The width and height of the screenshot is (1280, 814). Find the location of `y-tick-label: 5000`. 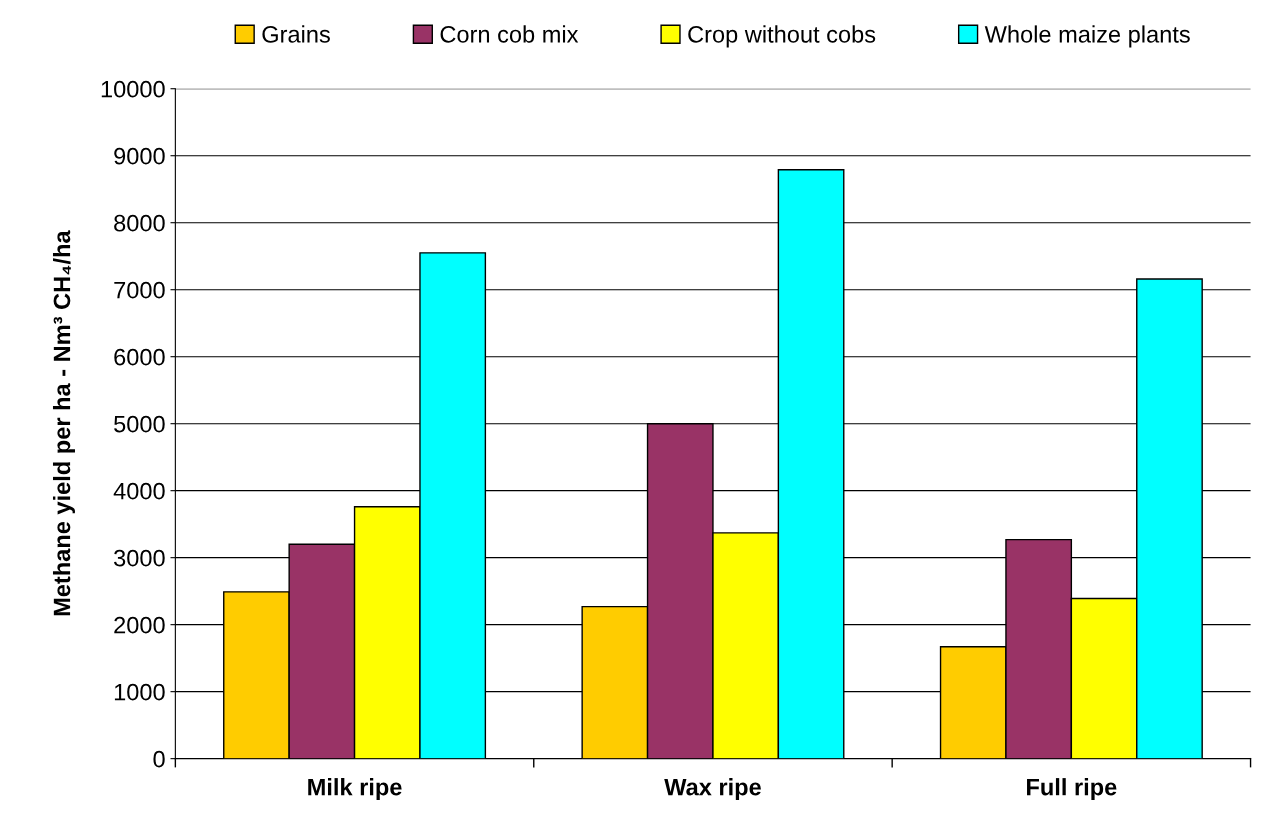

y-tick-label: 5000 is located at coordinates (139, 424).